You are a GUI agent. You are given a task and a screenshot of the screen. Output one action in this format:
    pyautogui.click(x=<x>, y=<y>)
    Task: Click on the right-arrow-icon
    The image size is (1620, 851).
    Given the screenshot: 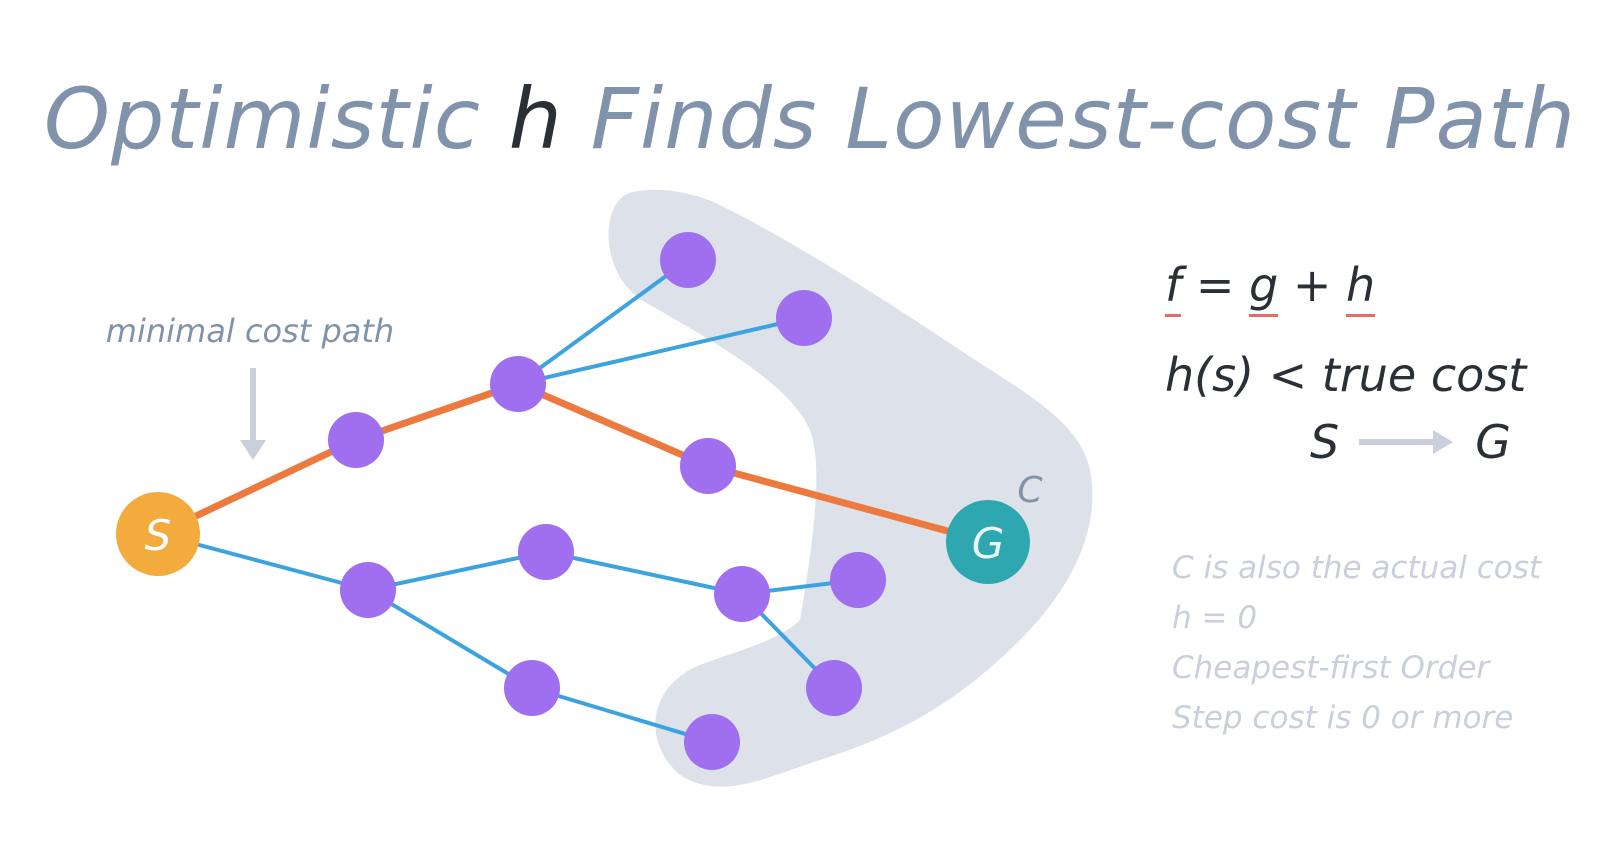 What is the action you would take?
    pyautogui.click(x=1406, y=442)
    